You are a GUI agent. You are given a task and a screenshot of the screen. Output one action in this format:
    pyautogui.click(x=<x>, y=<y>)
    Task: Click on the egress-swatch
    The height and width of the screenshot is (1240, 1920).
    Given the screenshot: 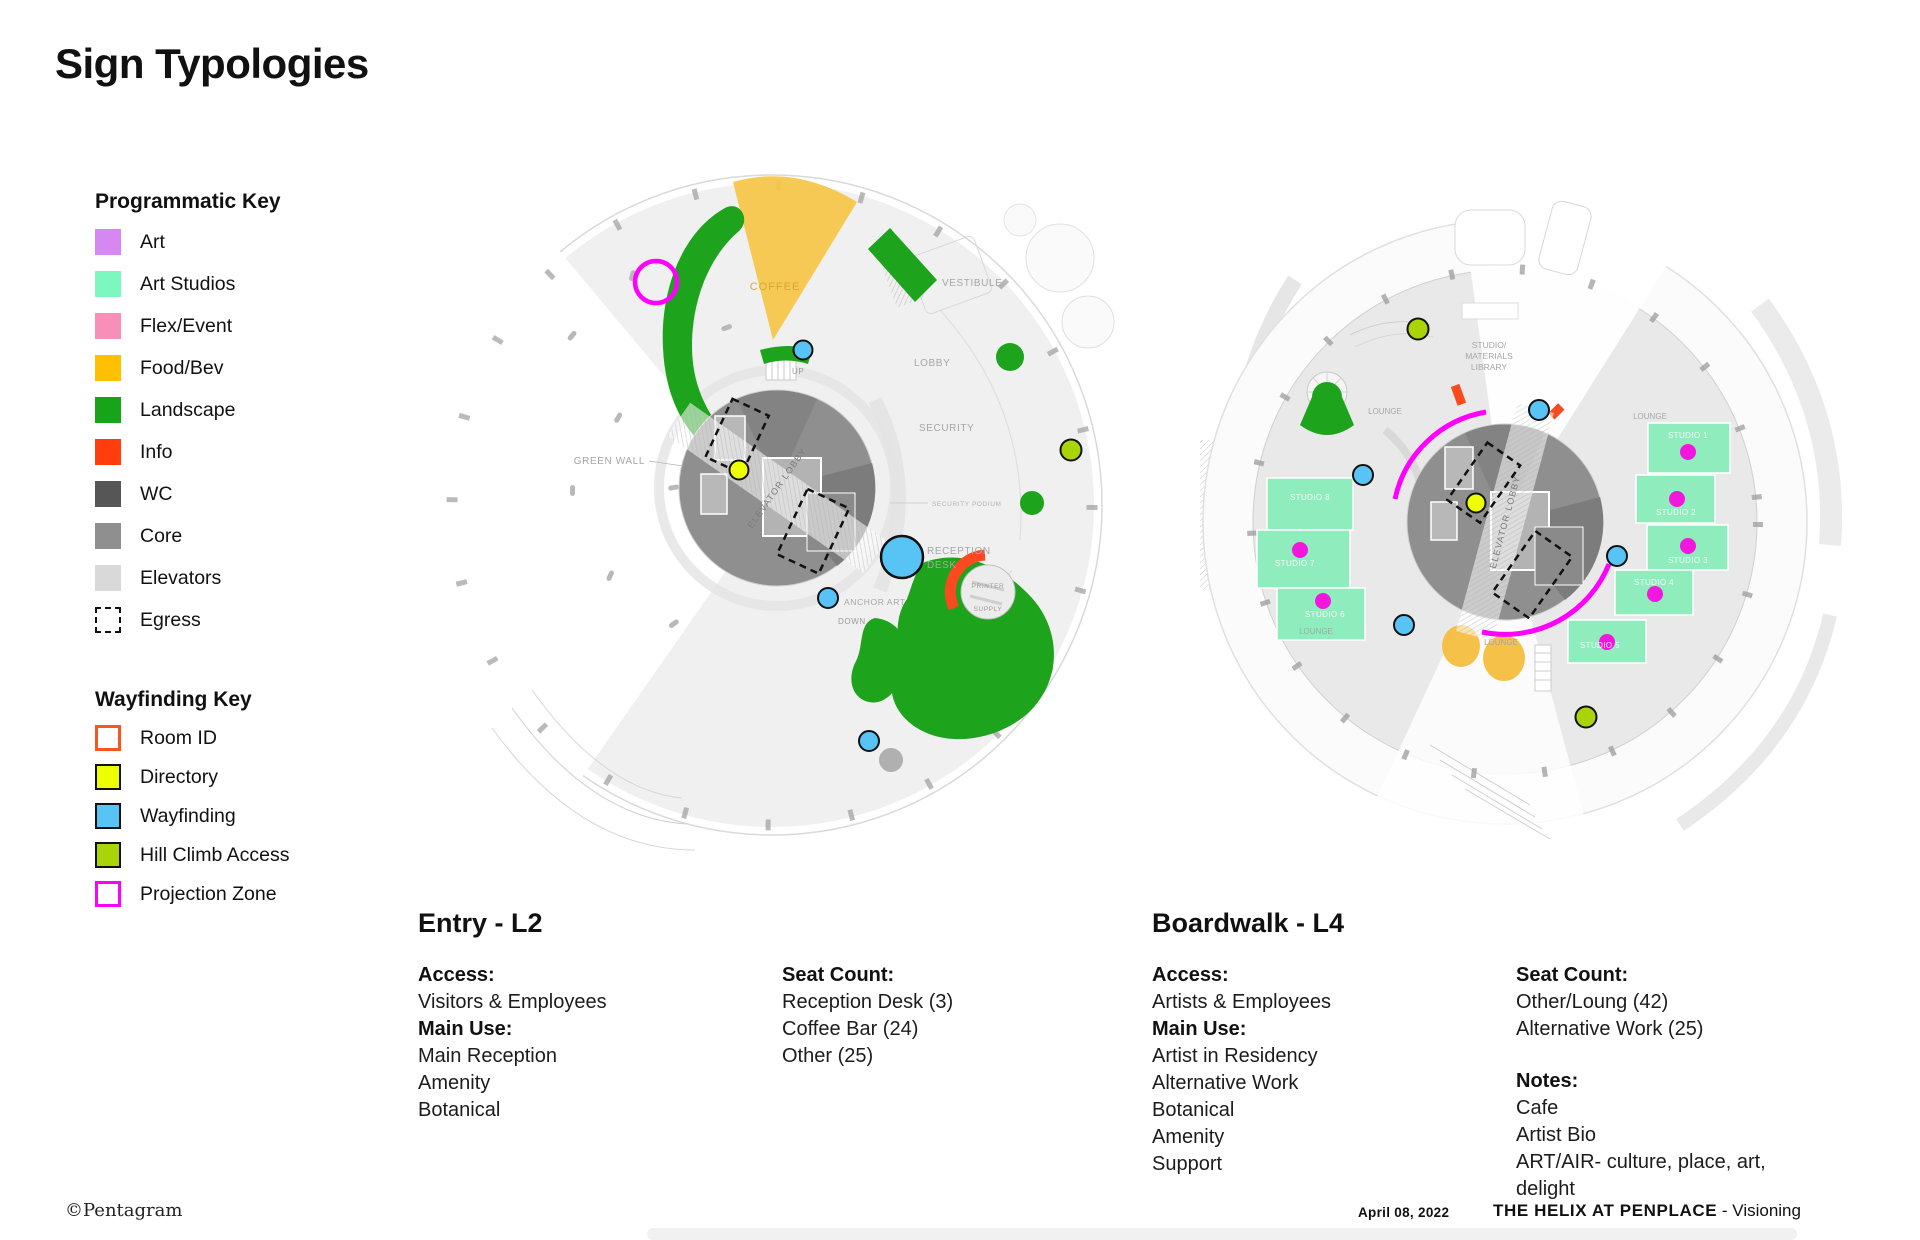 What is the action you would take?
    pyautogui.click(x=108, y=620)
    